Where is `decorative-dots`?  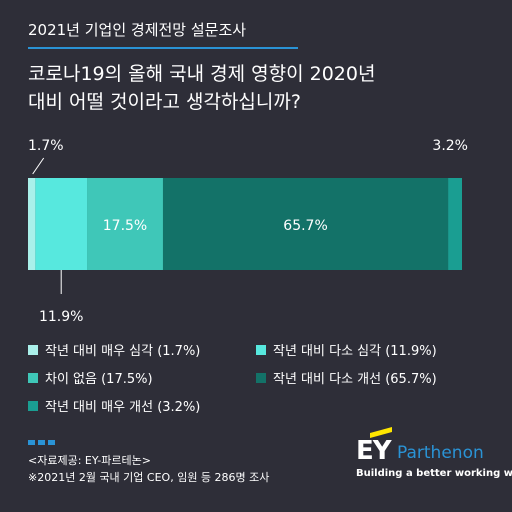
decorative-dots is located at coordinates (41, 442).